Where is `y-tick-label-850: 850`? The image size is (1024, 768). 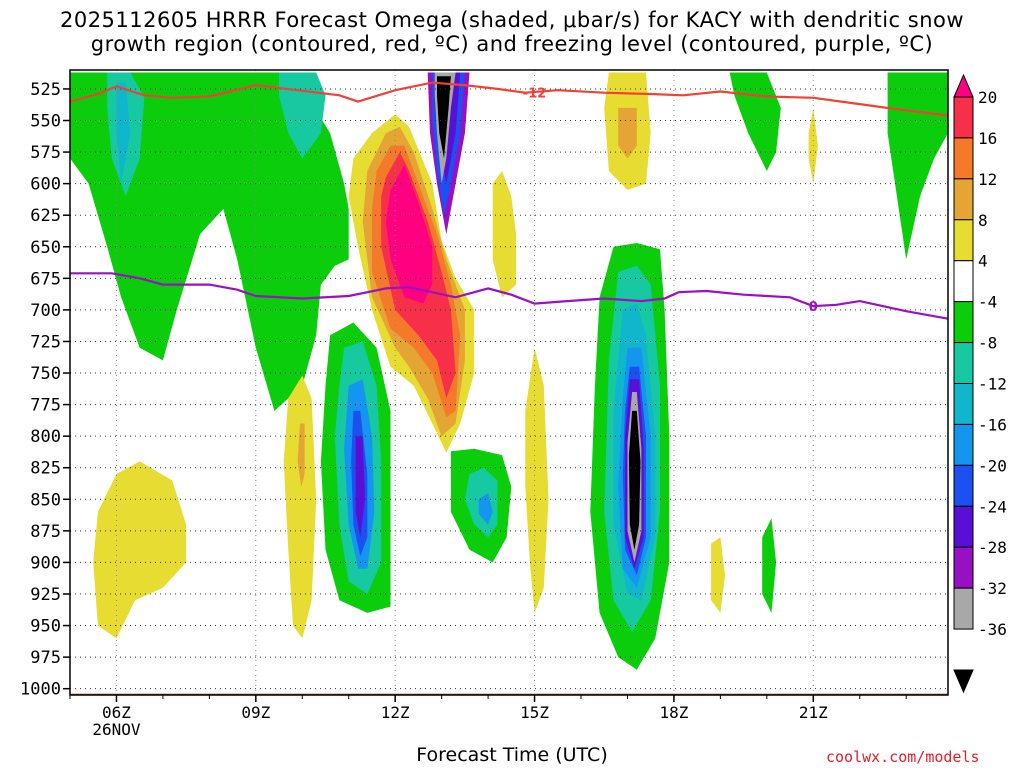
y-tick-label-850: 850 is located at coordinates (45, 500).